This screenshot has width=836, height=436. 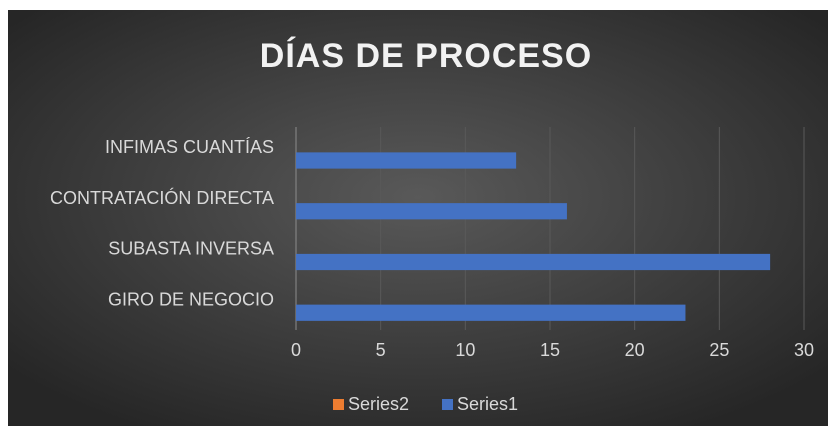 I want to click on legend-label: Series2, so click(x=378, y=404).